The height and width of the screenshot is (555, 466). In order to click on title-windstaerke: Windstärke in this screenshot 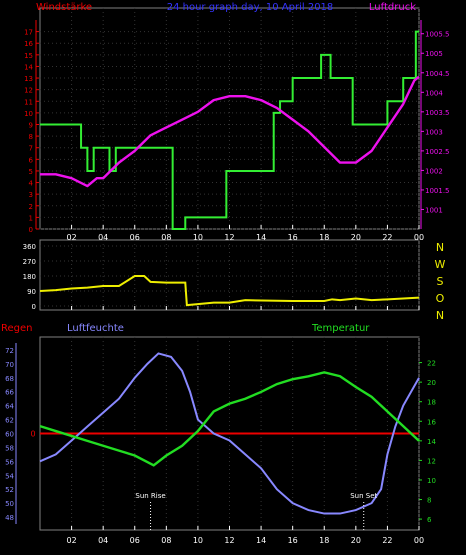, I will do `click(64, 7)`.